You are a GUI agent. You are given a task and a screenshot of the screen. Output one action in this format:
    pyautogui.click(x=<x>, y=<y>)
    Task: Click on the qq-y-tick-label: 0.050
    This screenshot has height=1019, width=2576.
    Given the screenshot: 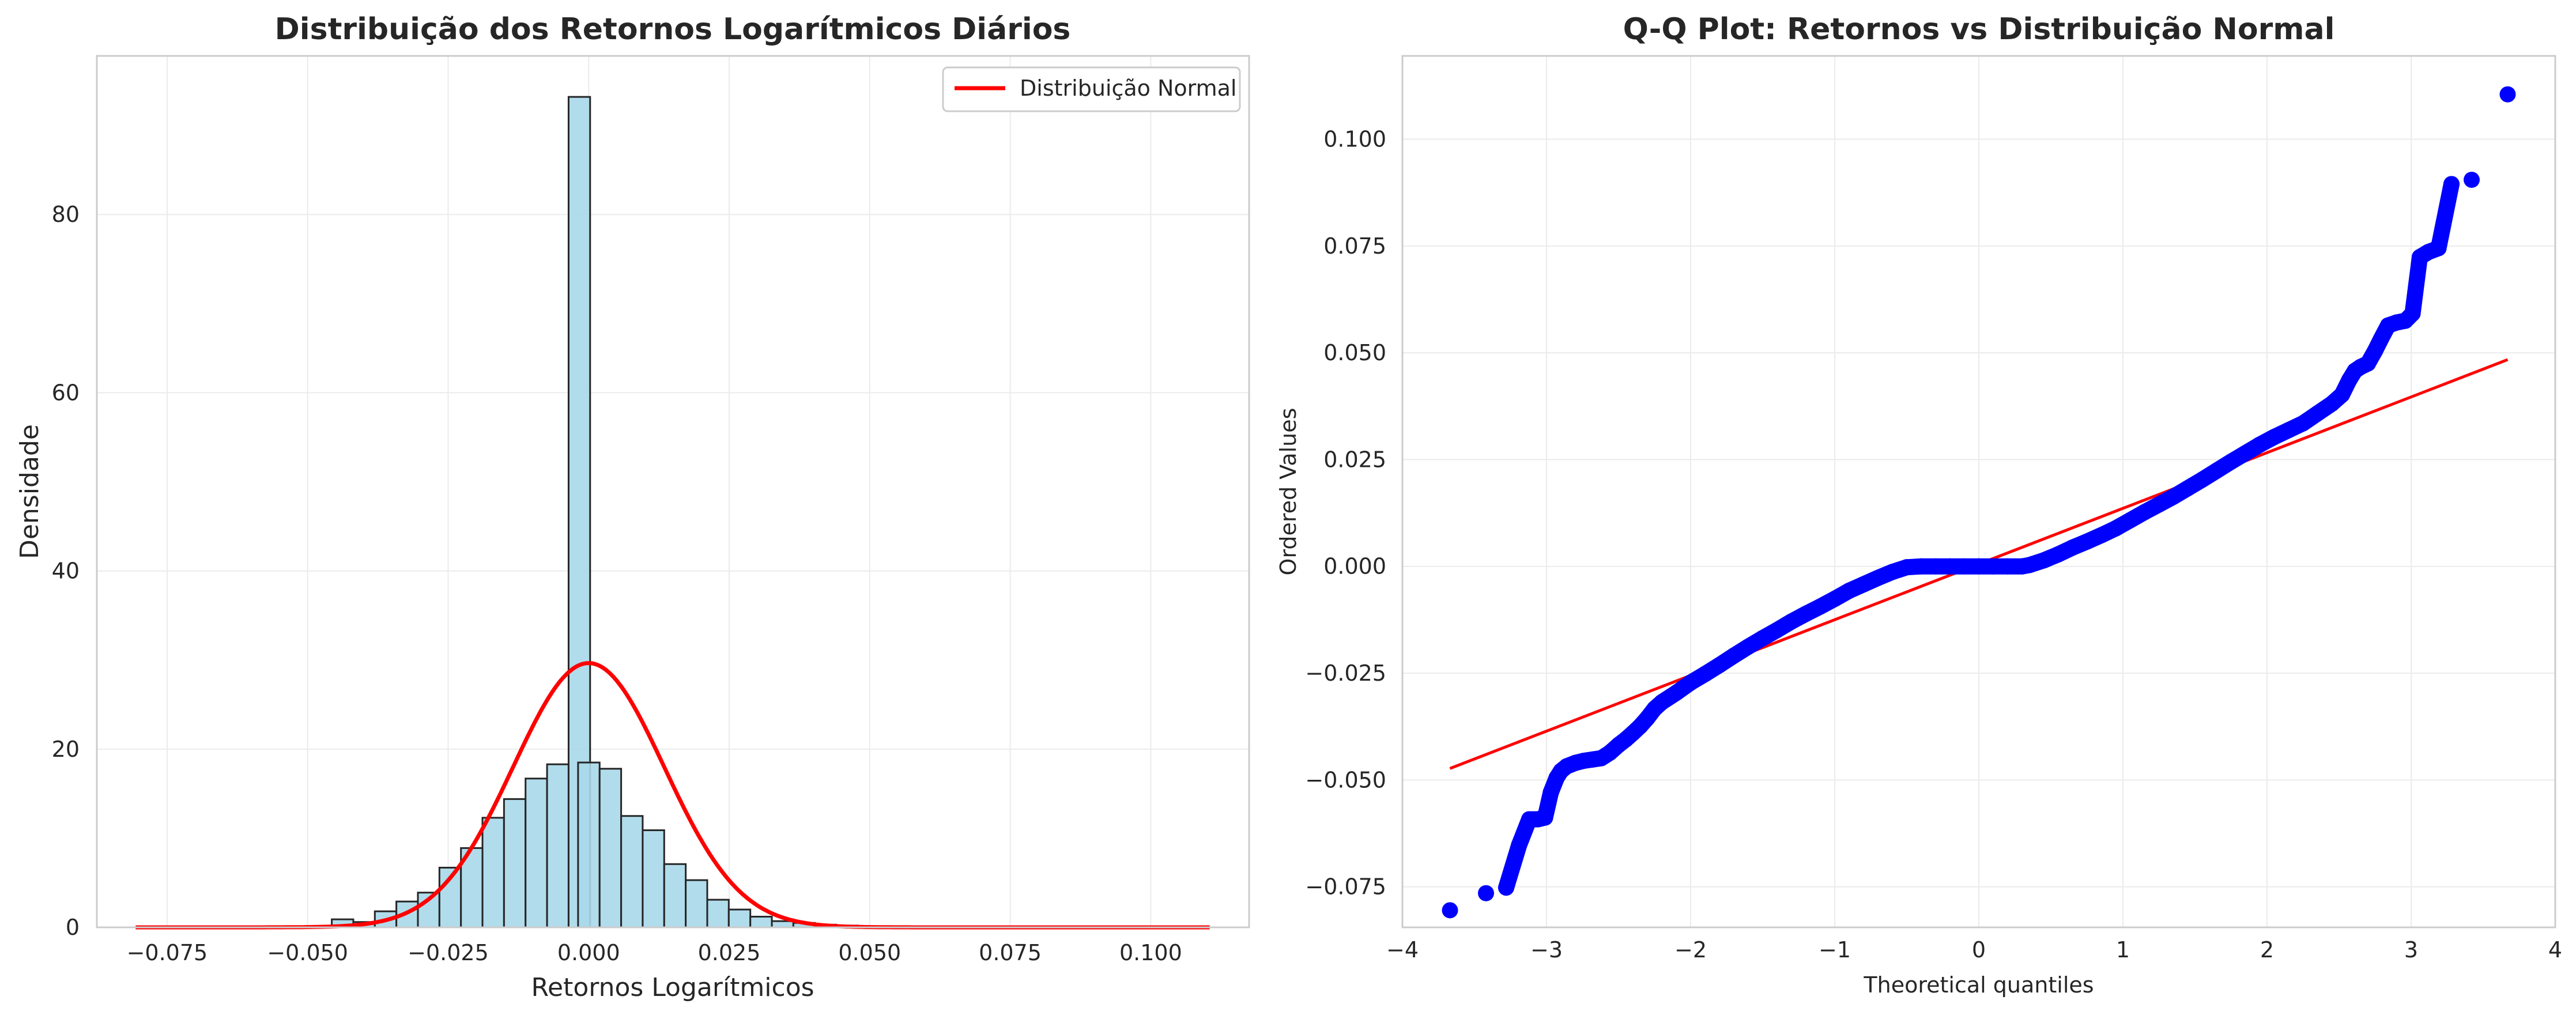 What is the action you would take?
    pyautogui.click(x=1354, y=352)
    